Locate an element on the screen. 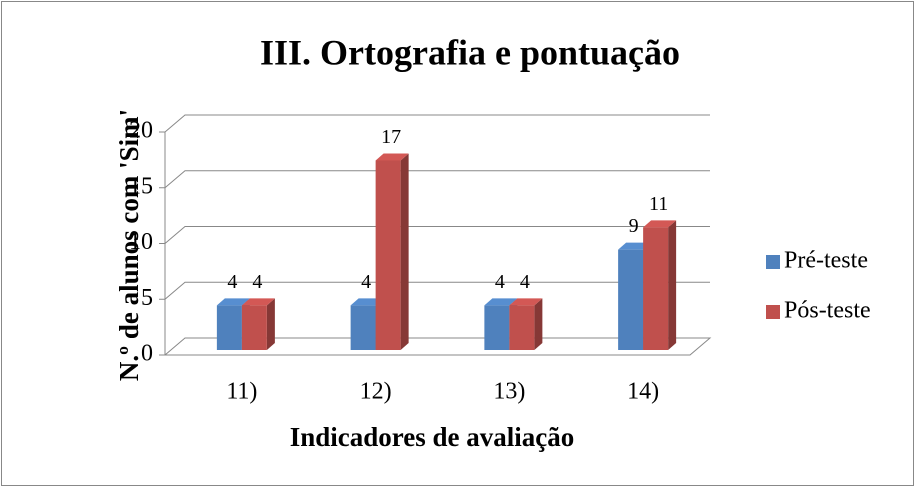 Image resolution: width=915 pixels, height=487 pixels. data-label: 11 is located at coordinates (658, 204).